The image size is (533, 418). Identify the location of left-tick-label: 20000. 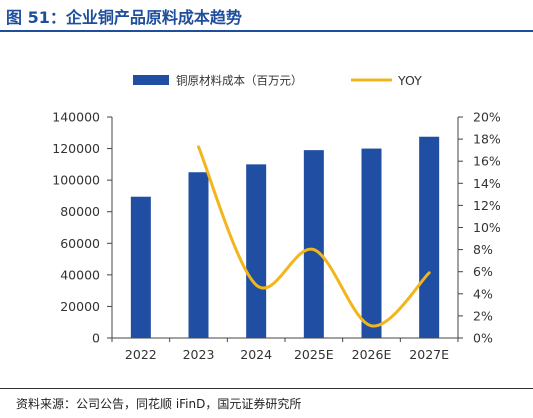
(80, 306).